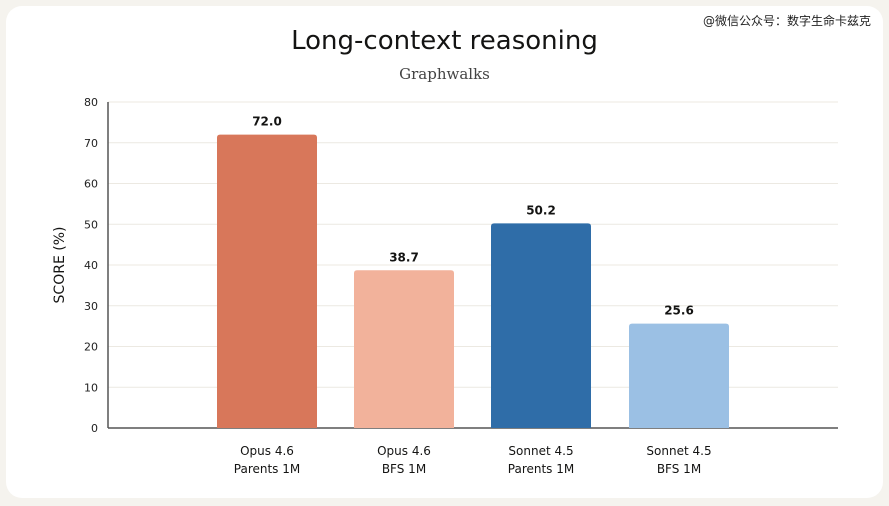 The image size is (889, 506). Describe the element at coordinates (444, 74) in the screenshot. I see `chart-subtitle: Graphwalks` at that location.